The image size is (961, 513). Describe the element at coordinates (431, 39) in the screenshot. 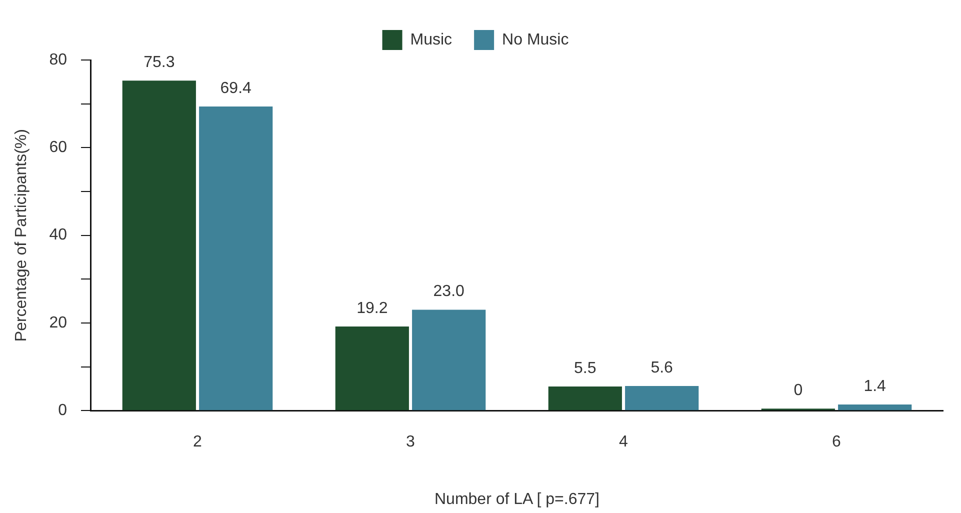

I see `legend-label: Music` at that location.